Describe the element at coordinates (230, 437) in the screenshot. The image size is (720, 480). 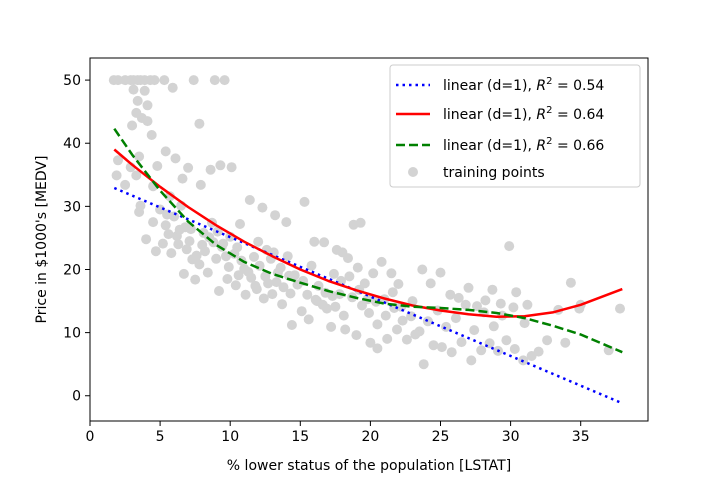
I see `x-tick-label: 10` at that location.